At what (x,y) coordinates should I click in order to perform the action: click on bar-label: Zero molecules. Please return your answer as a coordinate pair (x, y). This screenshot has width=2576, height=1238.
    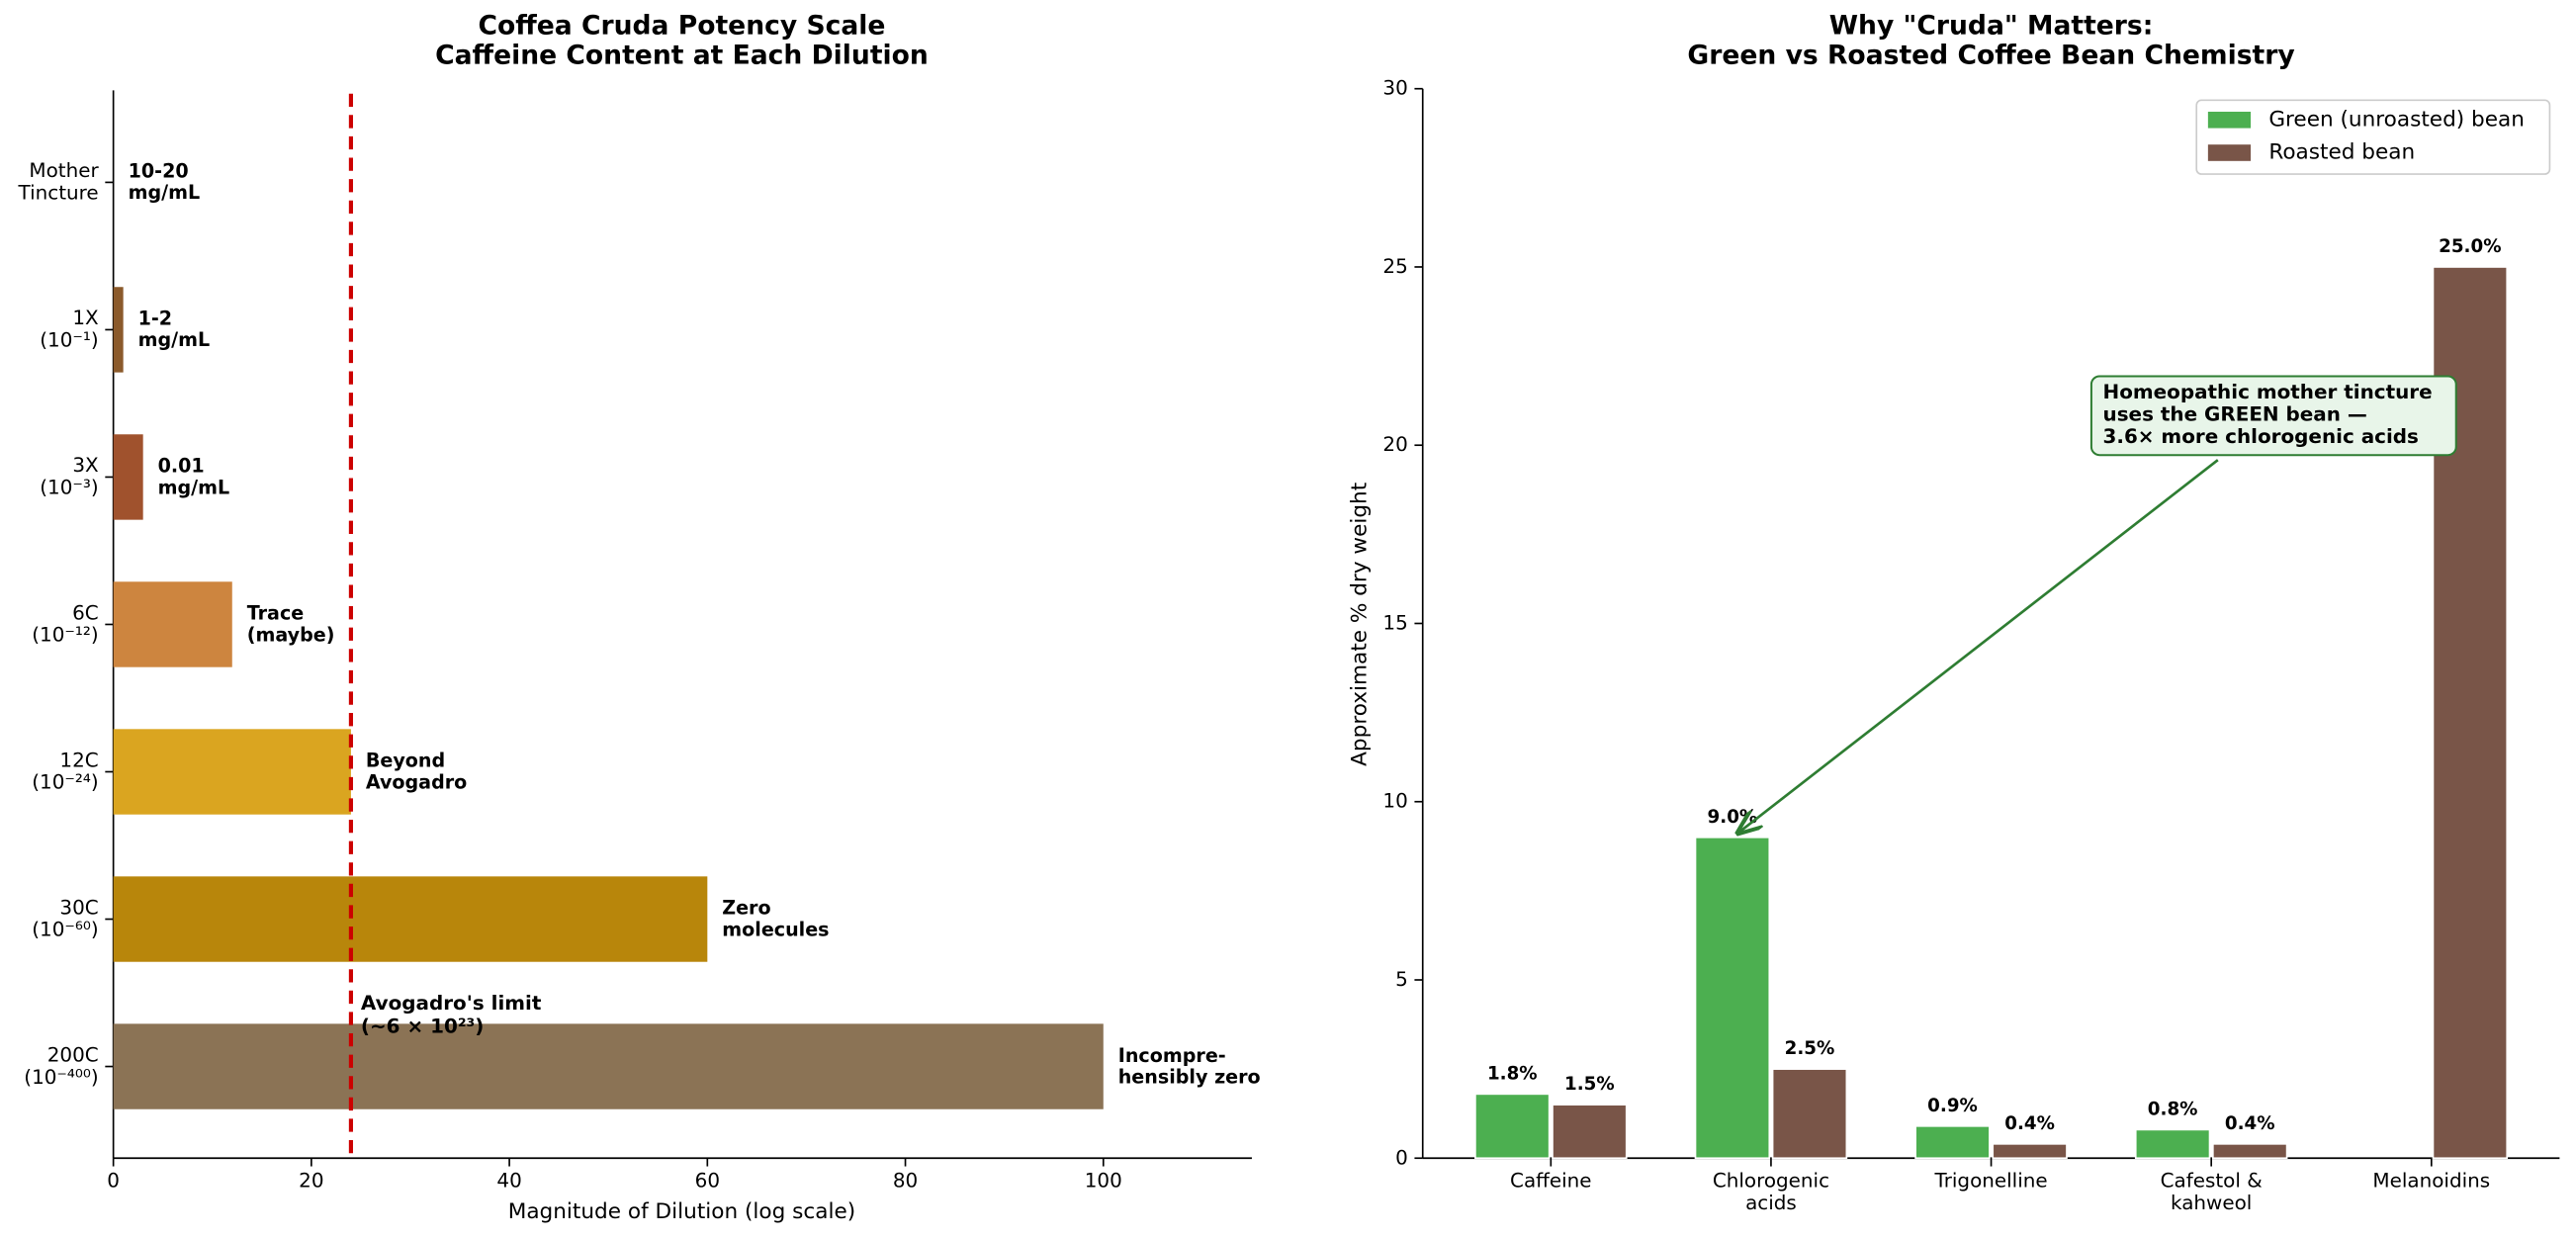
    Looking at the image, I should click on (775, 918).